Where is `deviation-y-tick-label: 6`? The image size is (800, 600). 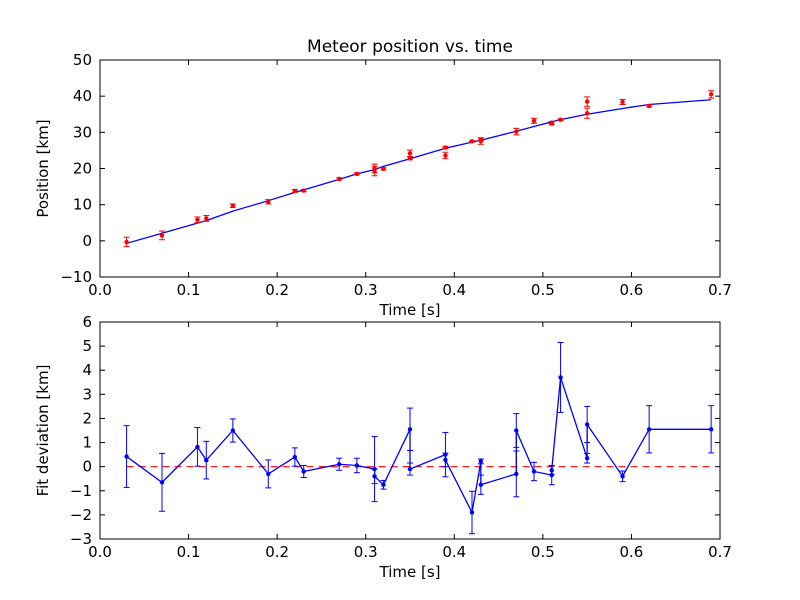
deviation-y-tick-label: 6 is located at coordinates (87, 322).